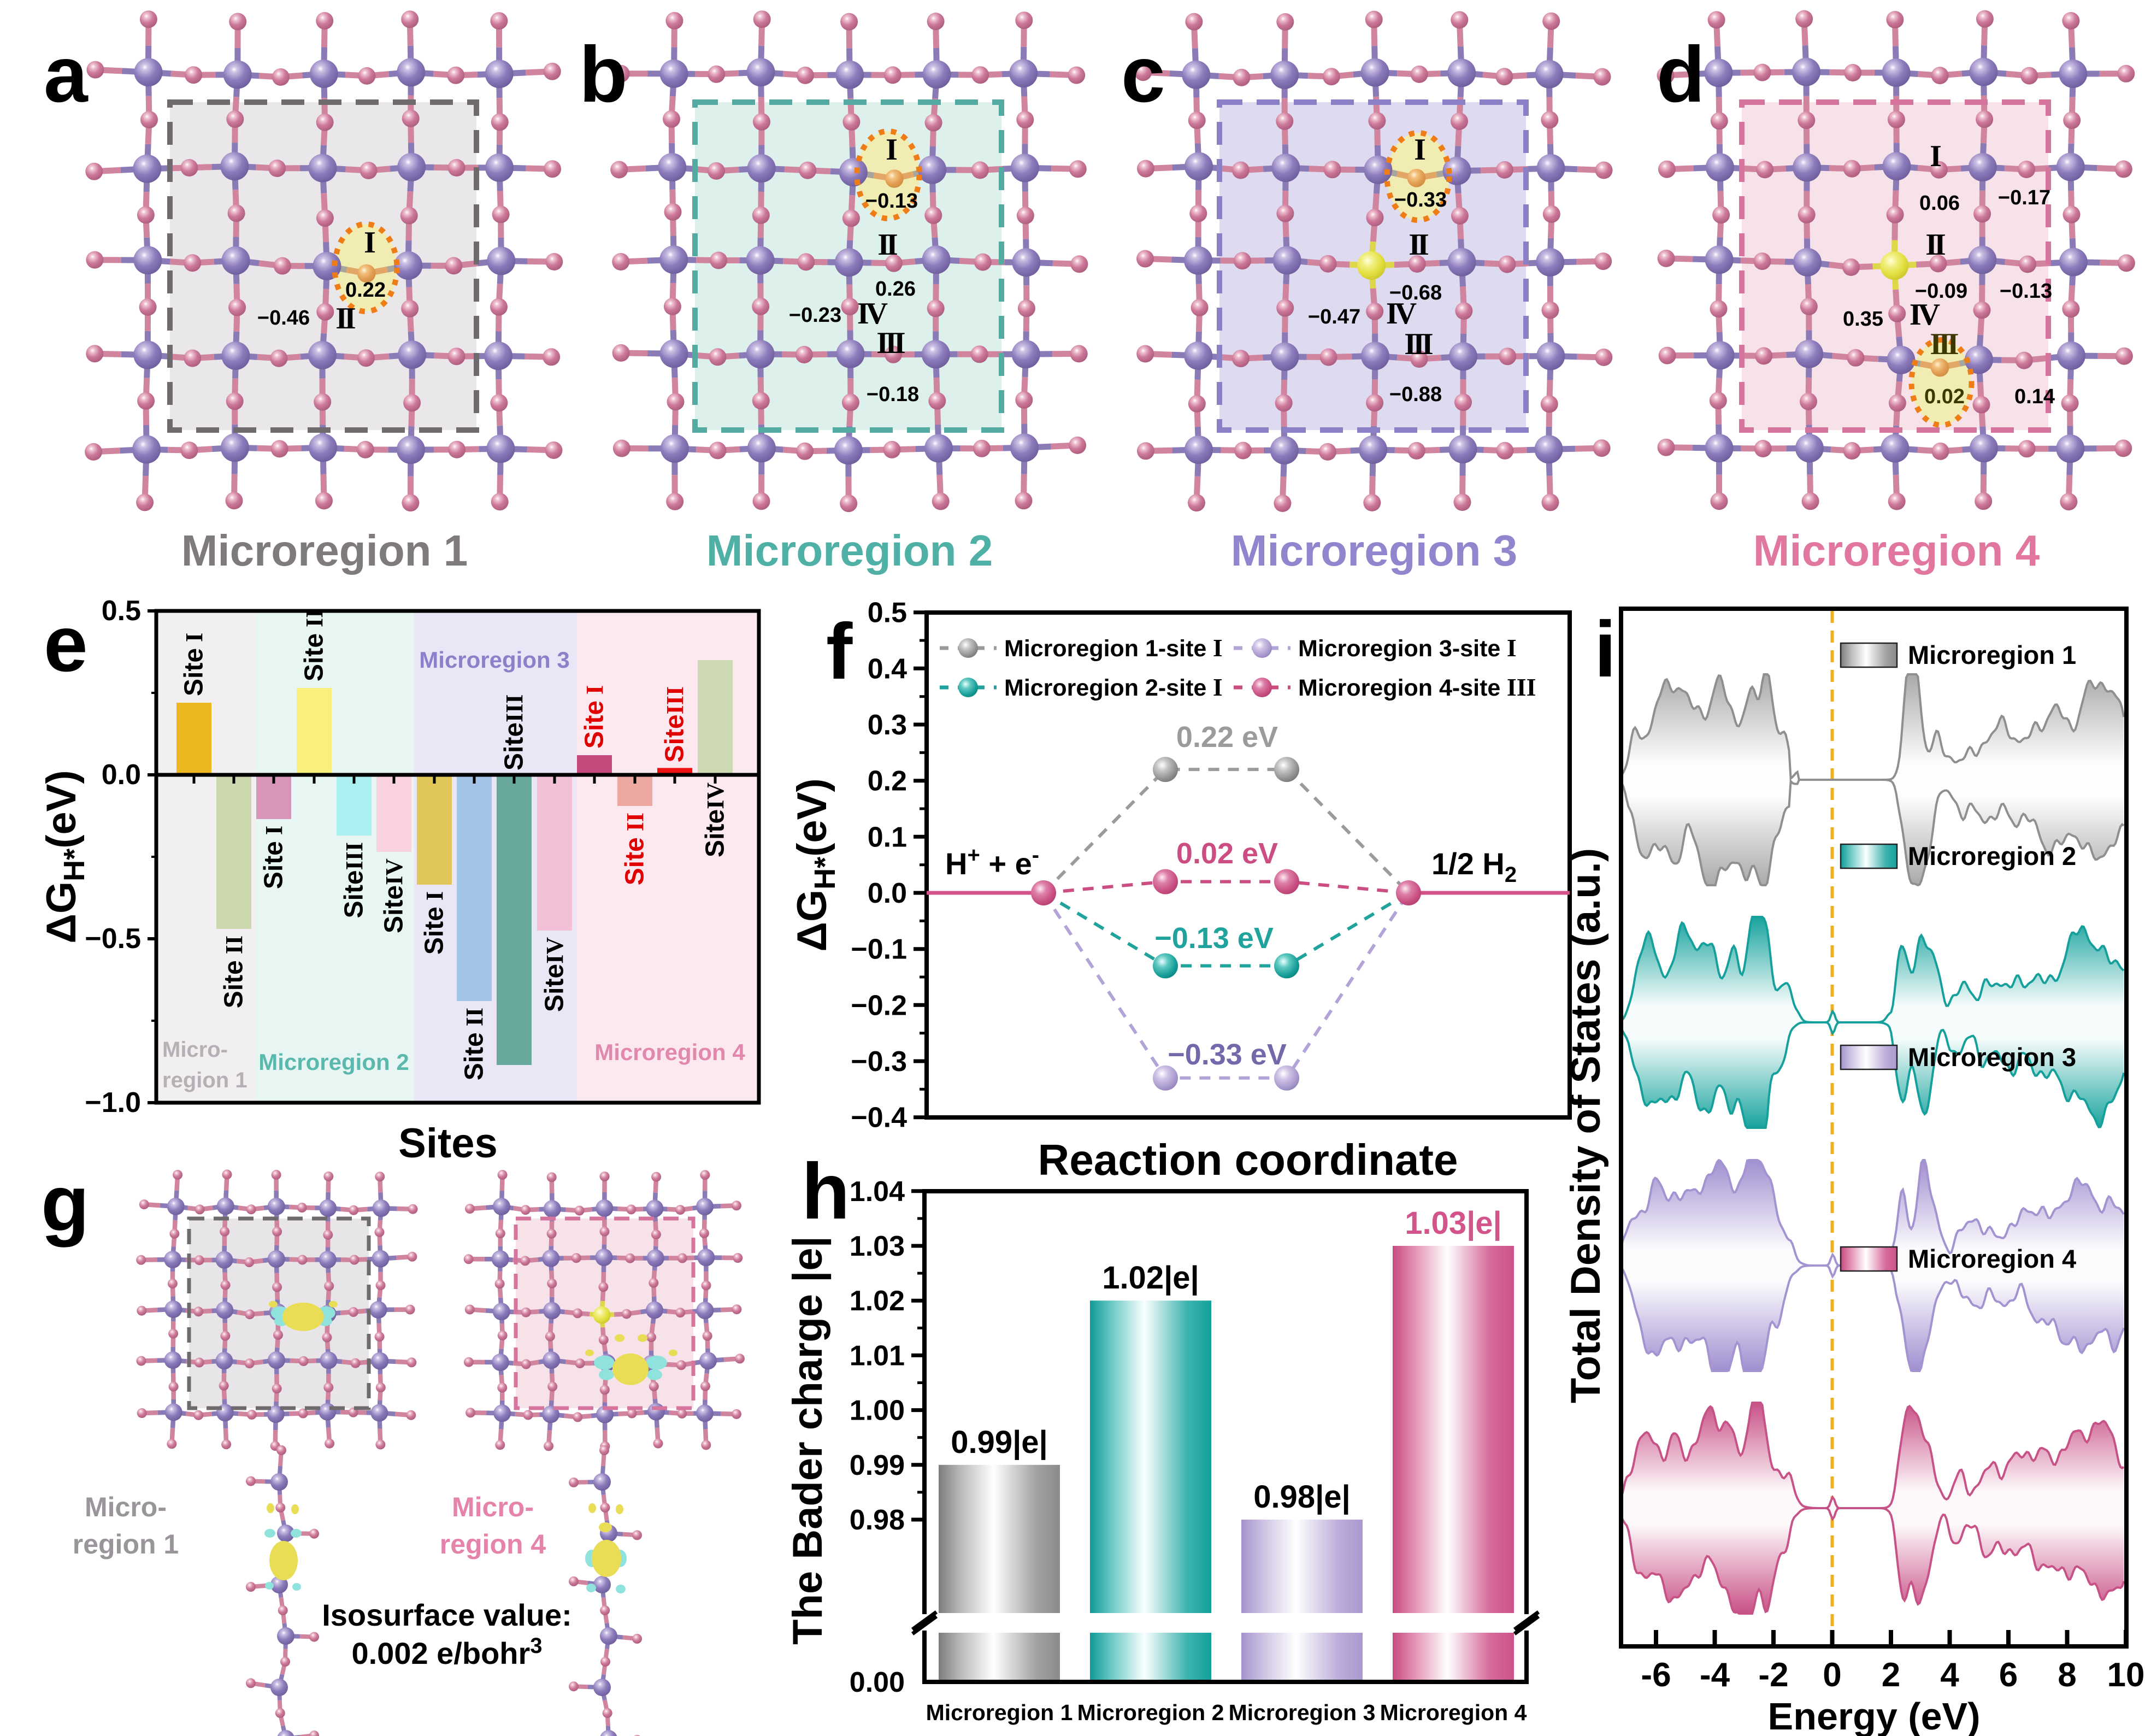  Describe the element at coordinates (891, 201) in the screenshot. I see `svg-text: −0.13` at that location.